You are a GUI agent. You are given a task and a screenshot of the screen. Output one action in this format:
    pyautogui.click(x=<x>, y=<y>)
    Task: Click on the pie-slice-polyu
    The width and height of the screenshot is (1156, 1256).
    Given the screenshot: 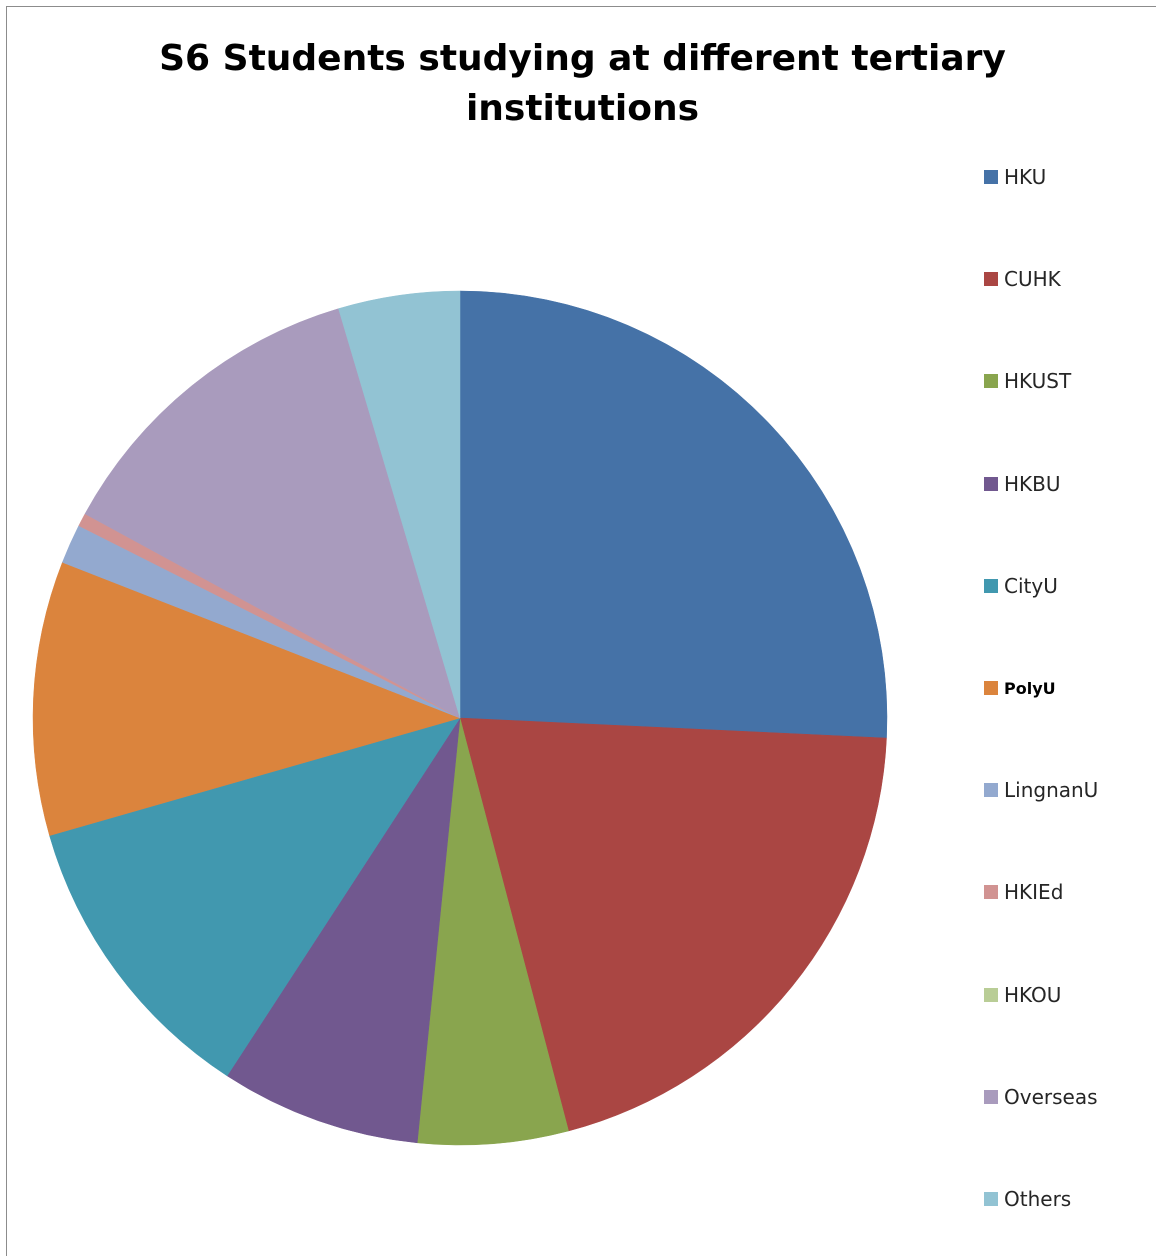 What is the action you would take?
    pyautogui.click(x=246, y=699)
    